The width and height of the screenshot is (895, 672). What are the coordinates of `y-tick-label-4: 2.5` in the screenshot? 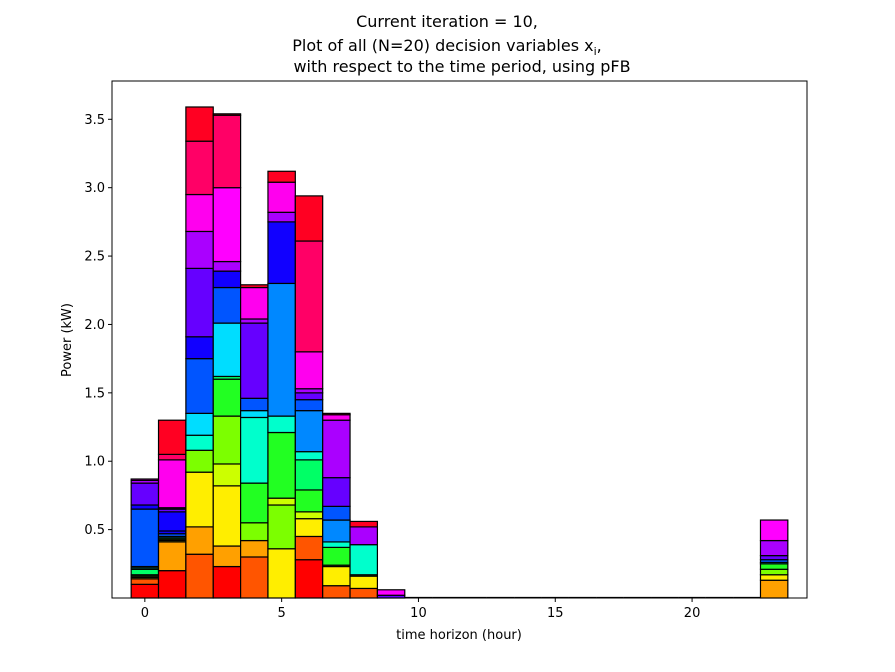 It's located at (94, 257).